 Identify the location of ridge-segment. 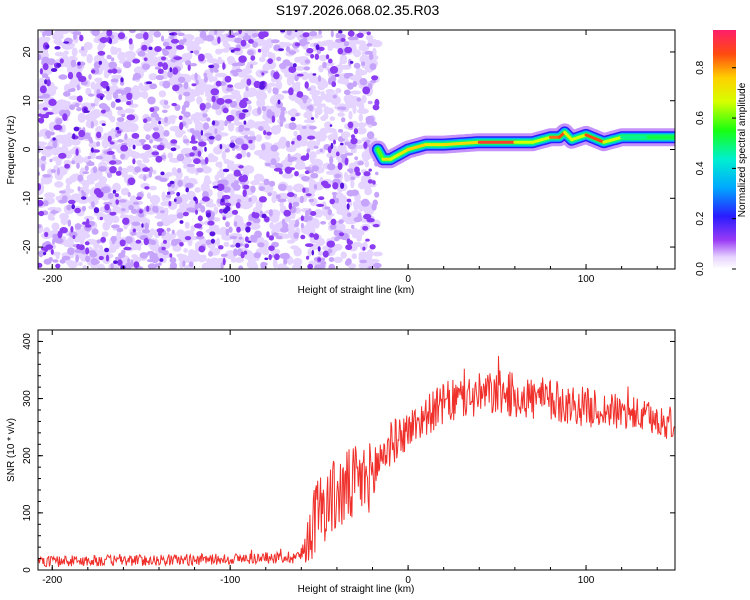
(394, 156).